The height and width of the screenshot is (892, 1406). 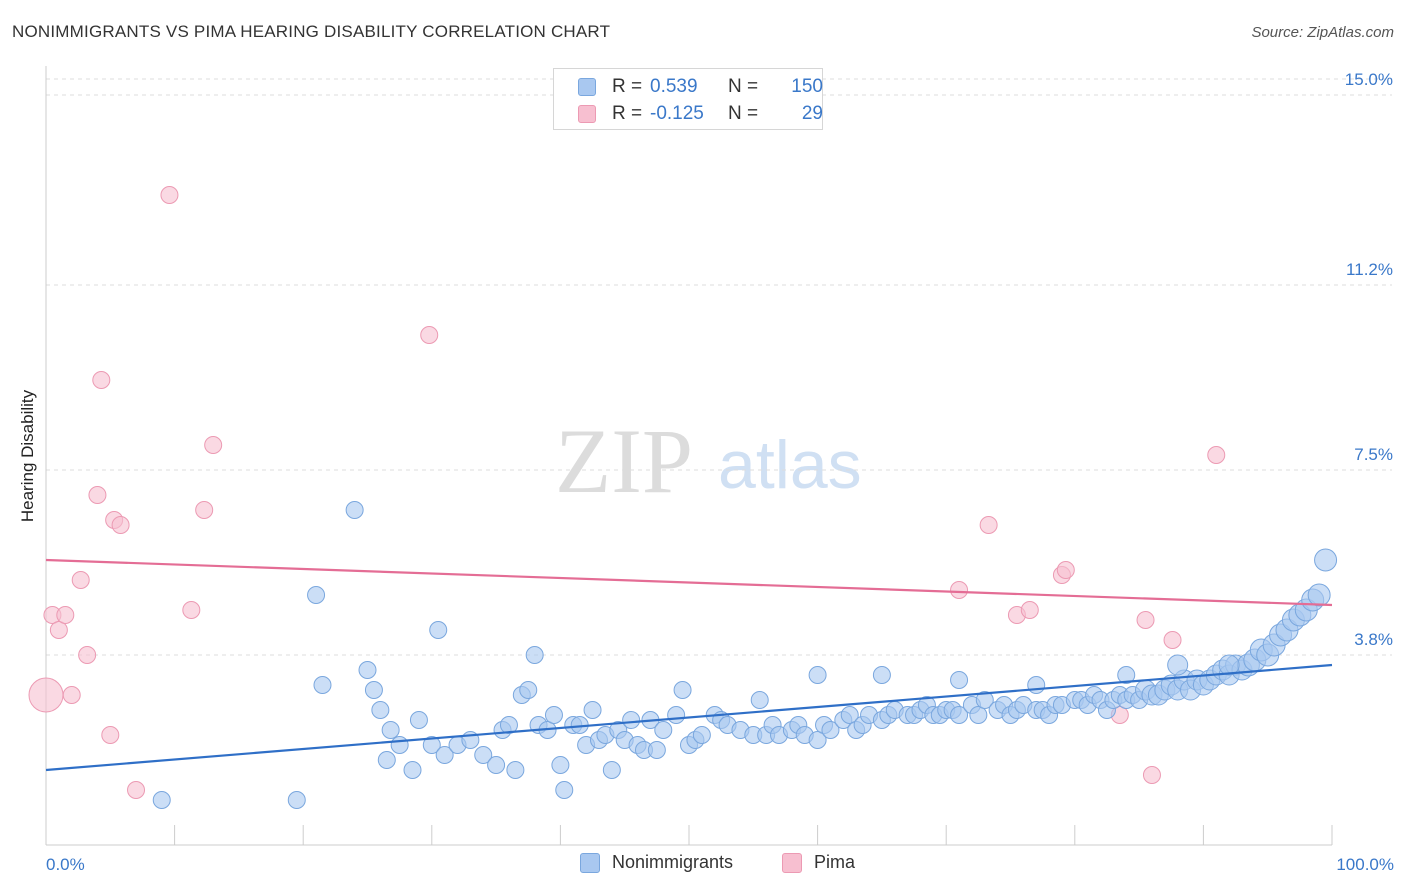 What do you see at coordinates (790, 465) in the screenshot?
I see `watermark-atlas: atlas` at bounding box center [790, 465].